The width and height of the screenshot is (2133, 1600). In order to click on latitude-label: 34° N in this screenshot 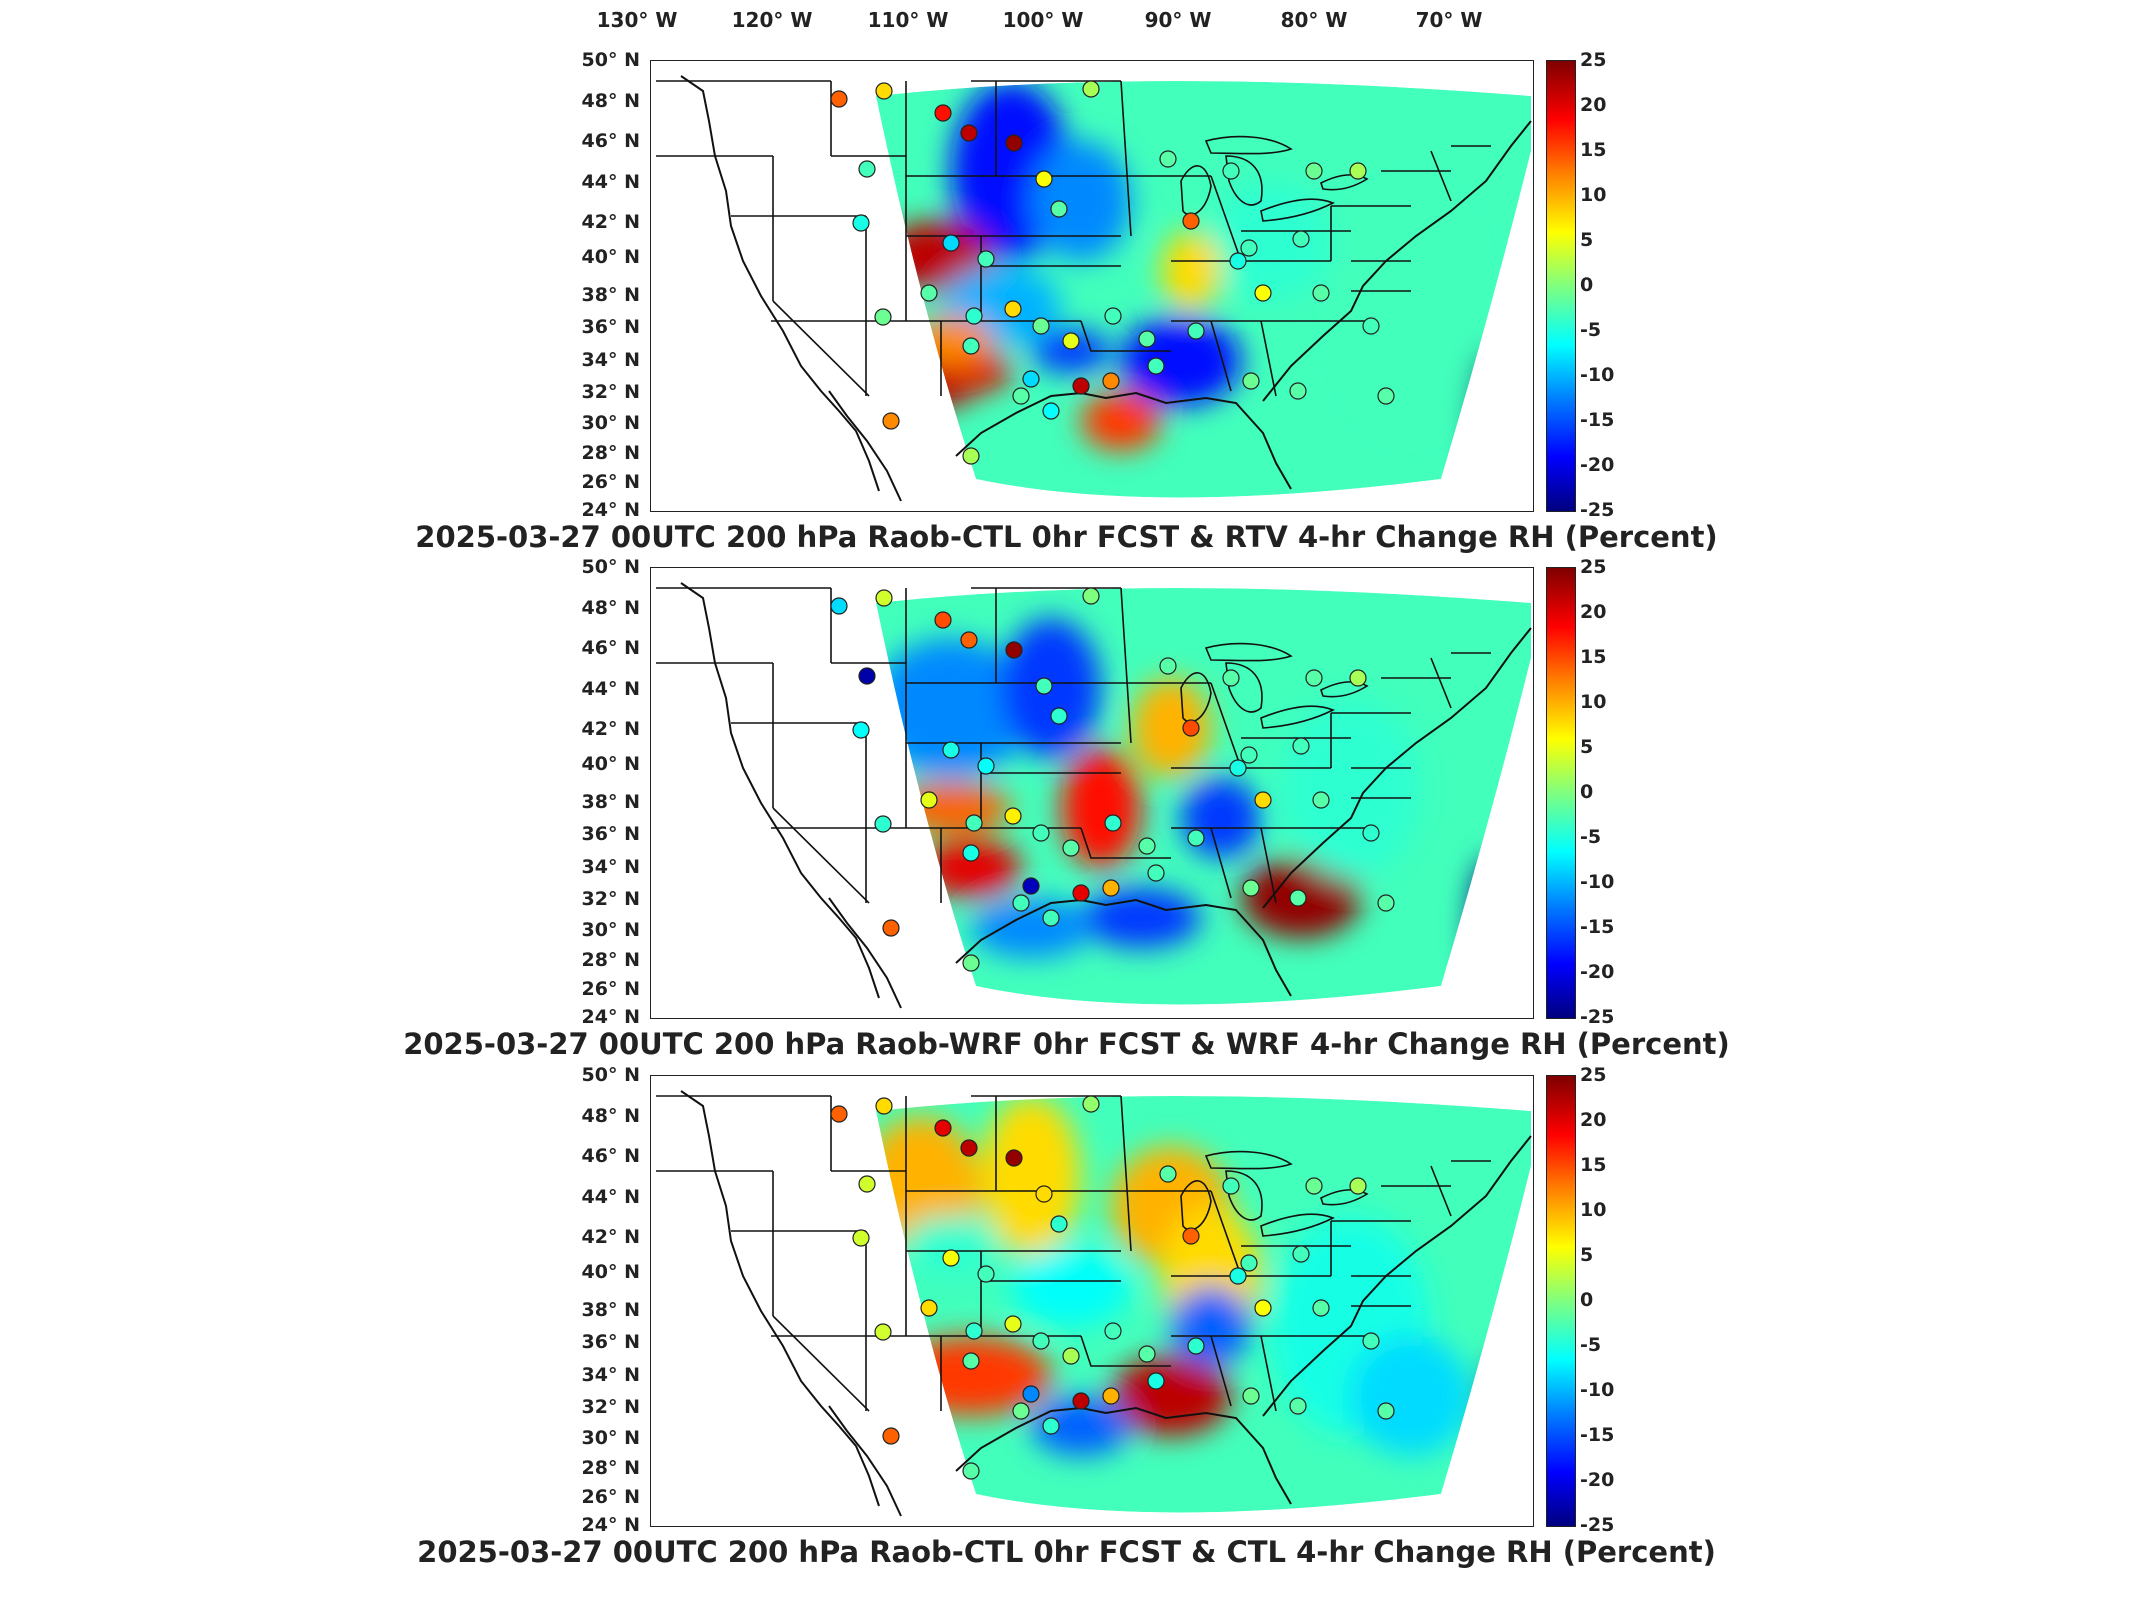, I will do `click(610, 1375)`.